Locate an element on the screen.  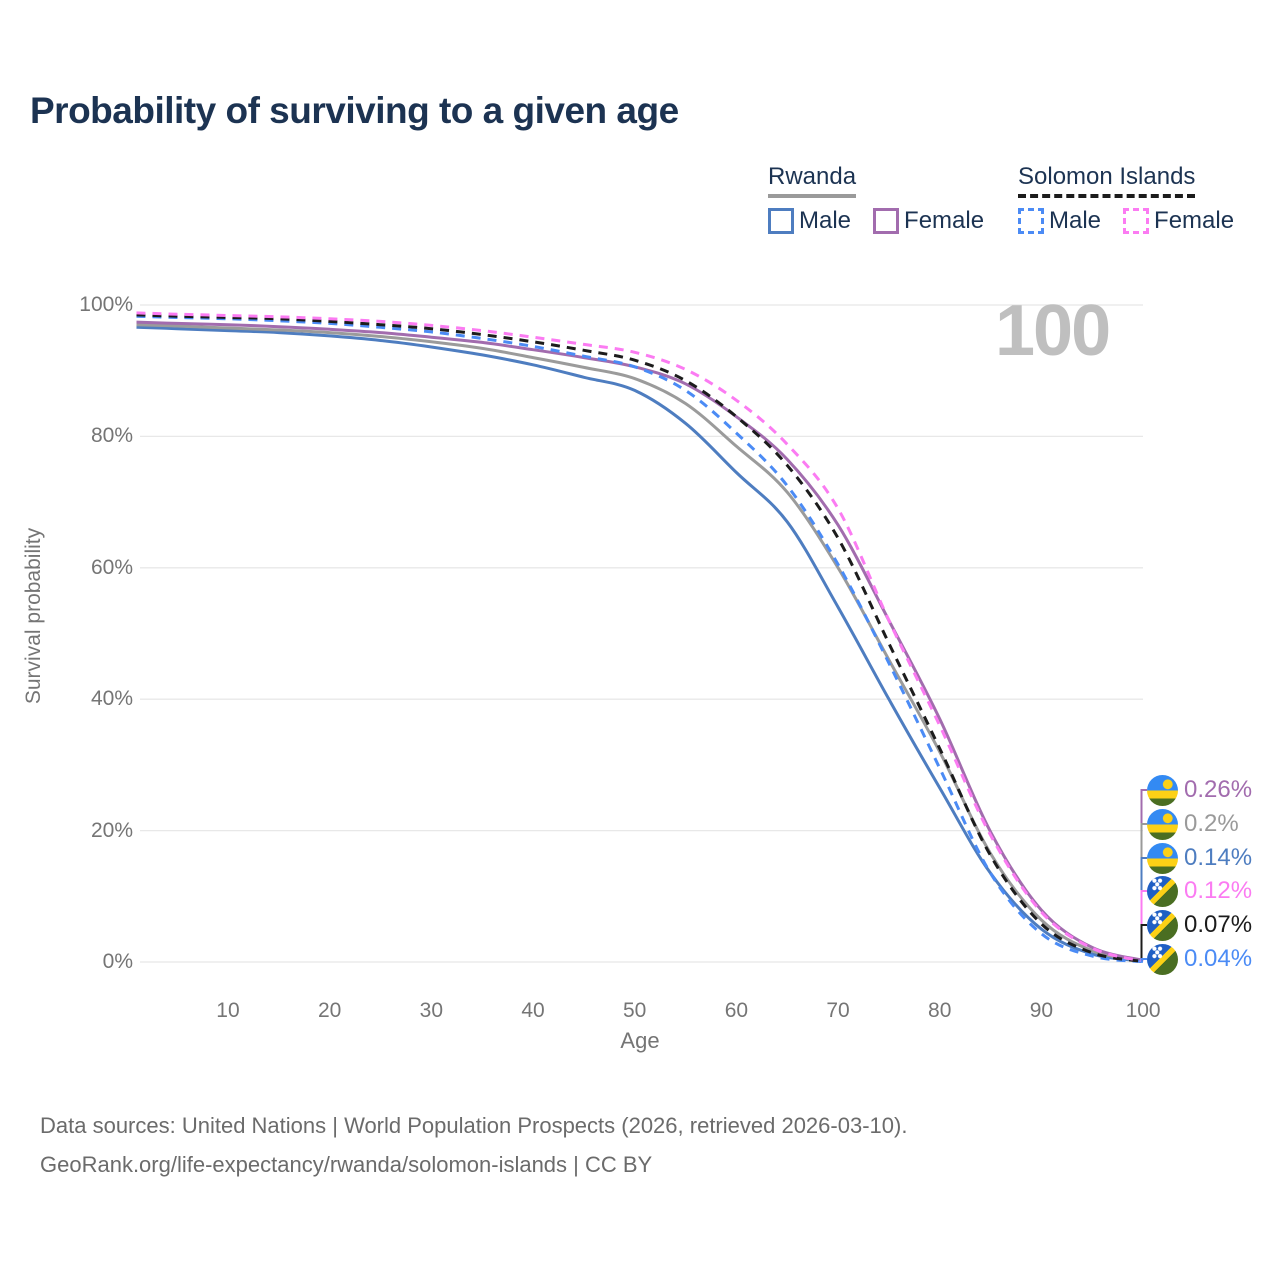
solomon-female-line-swatch-icon is located at coordinates (1136, 221).